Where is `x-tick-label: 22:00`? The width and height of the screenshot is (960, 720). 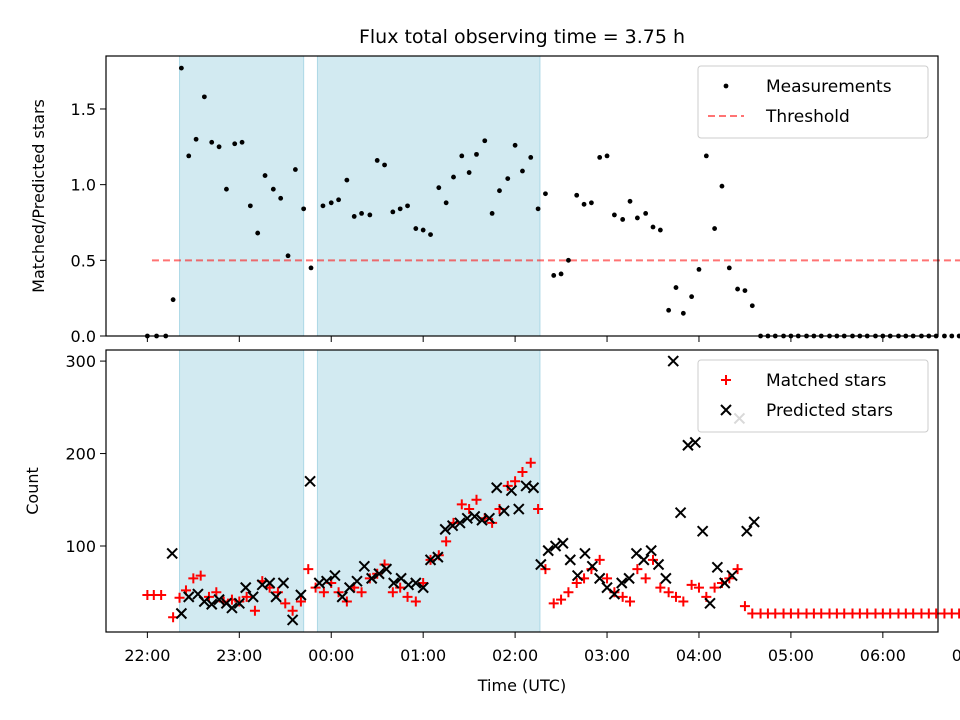 x-tick-label: 22:00 is located at coordinates (147, 655).